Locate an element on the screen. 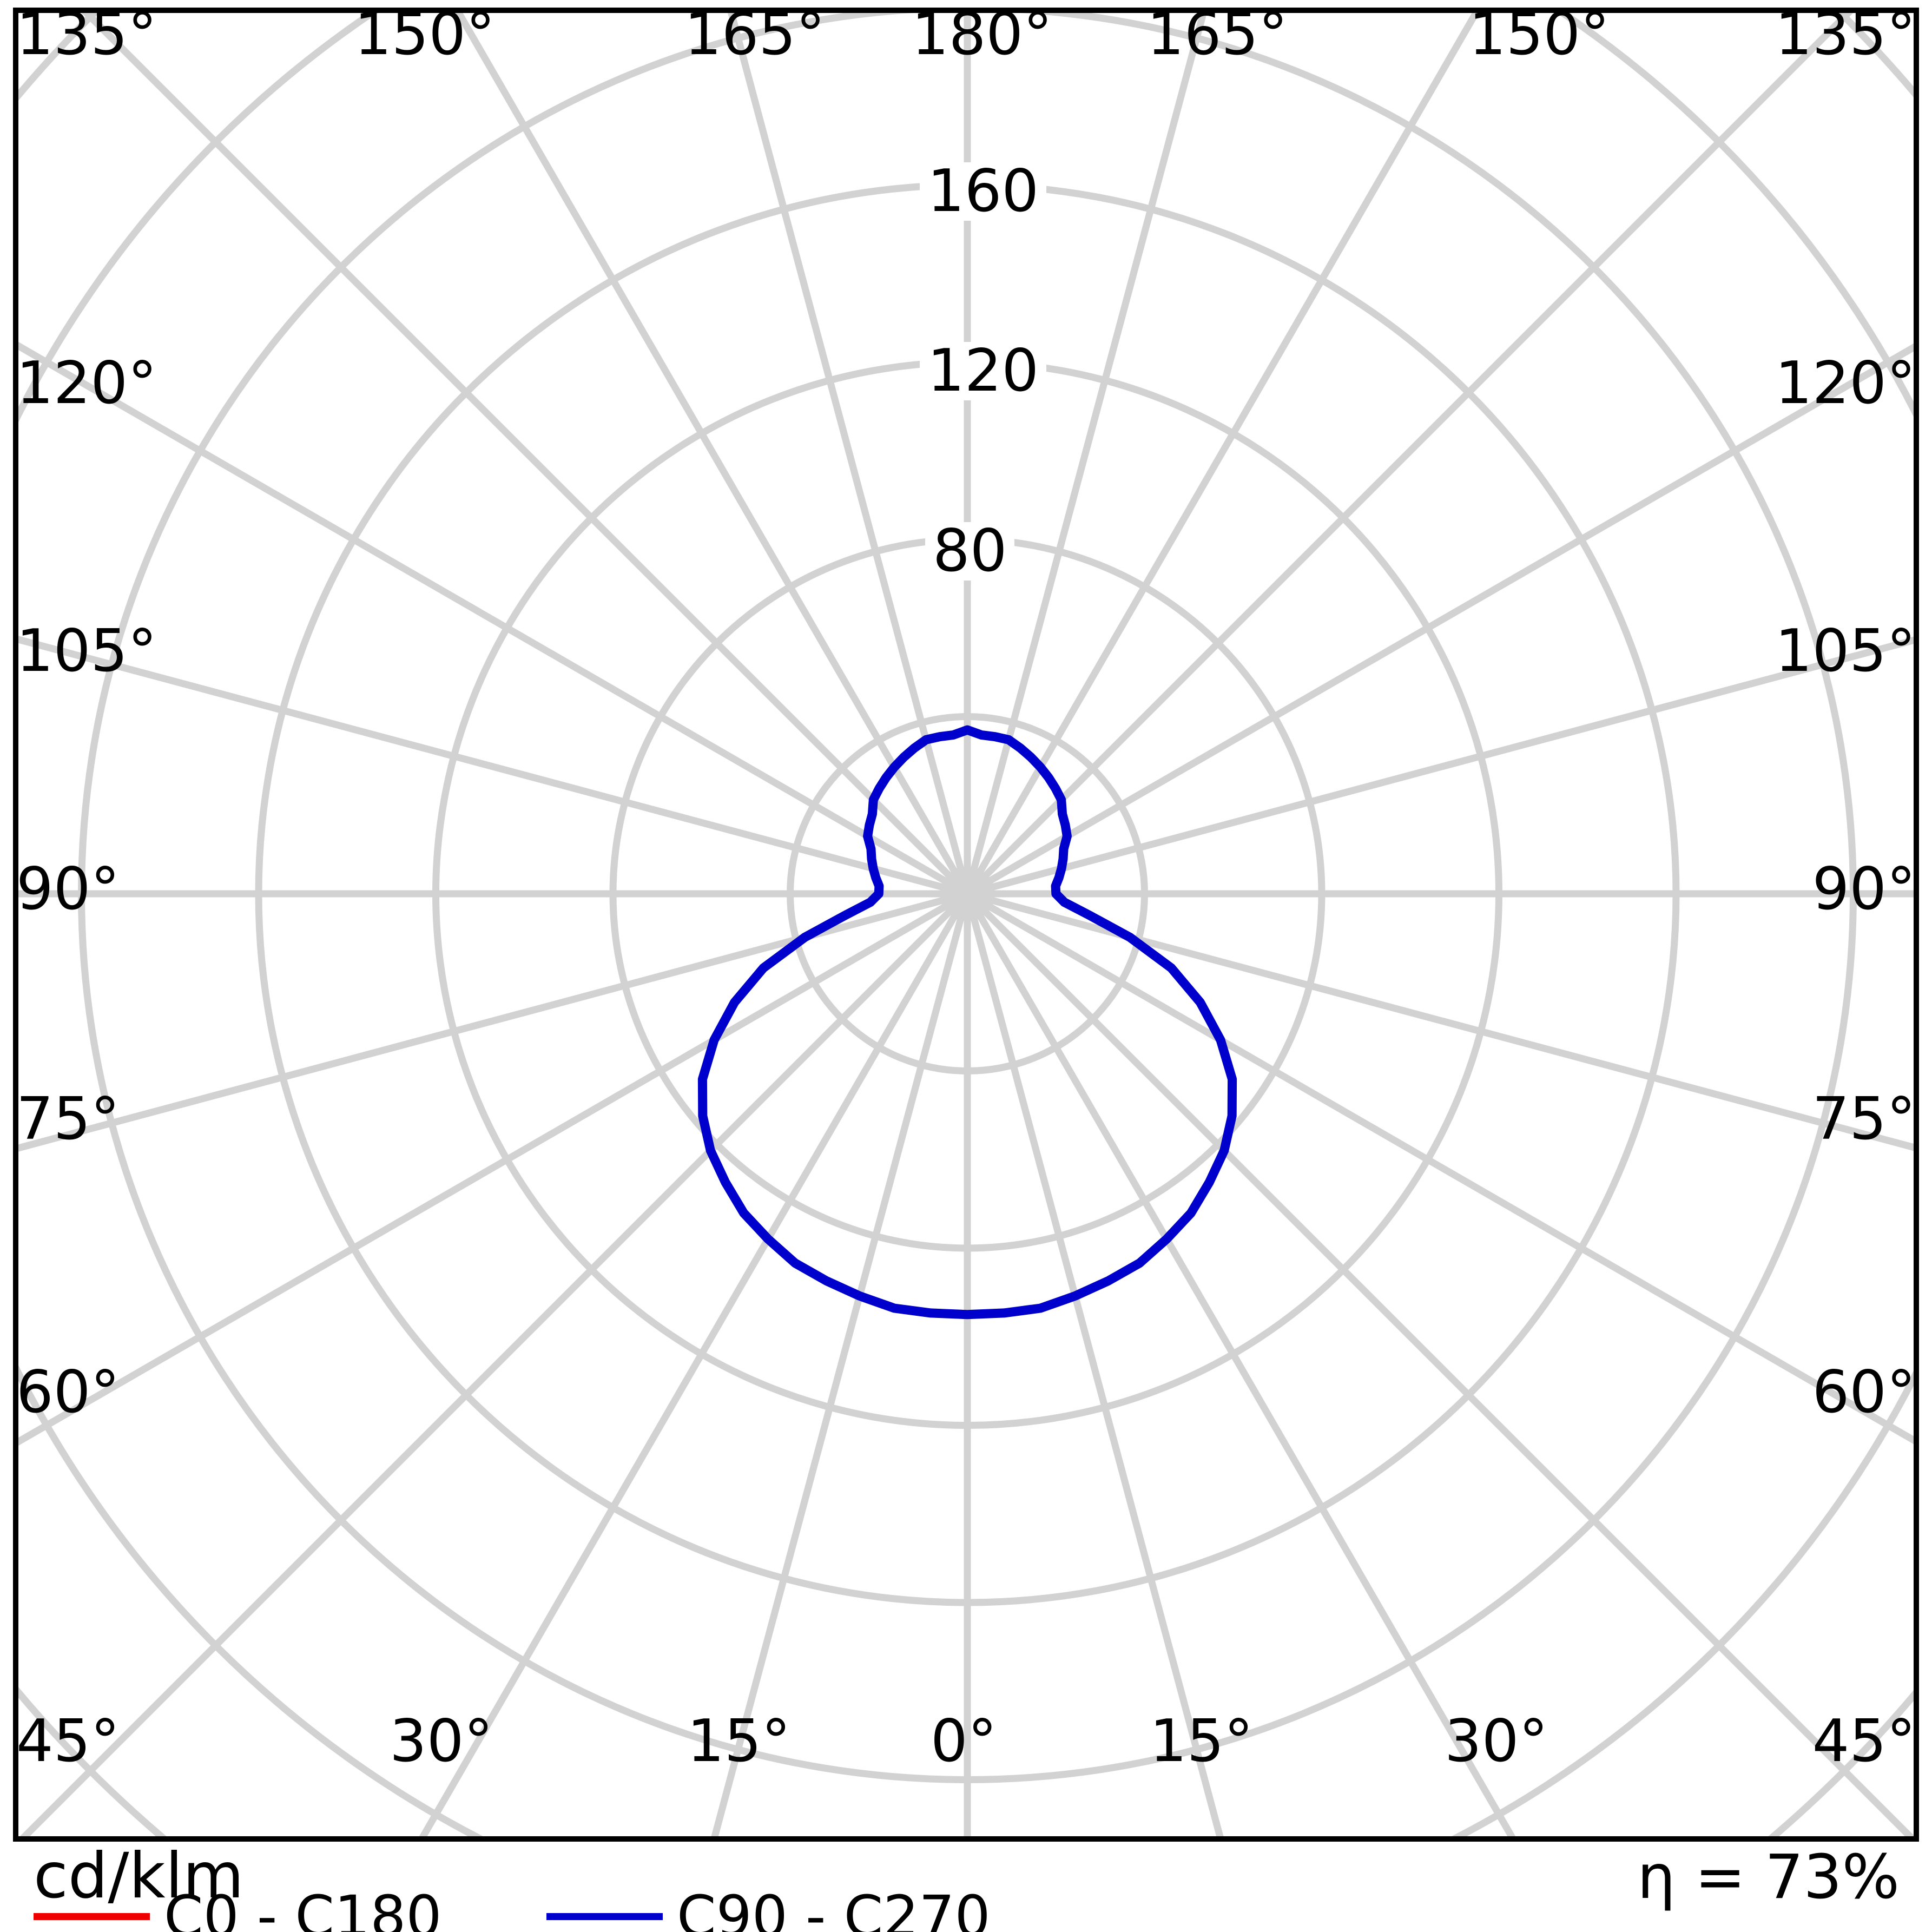 This screenshot has width=1932, height=1932. legend-label-c0-c180: C0 - C180 is located at coordinates (303, 1907).